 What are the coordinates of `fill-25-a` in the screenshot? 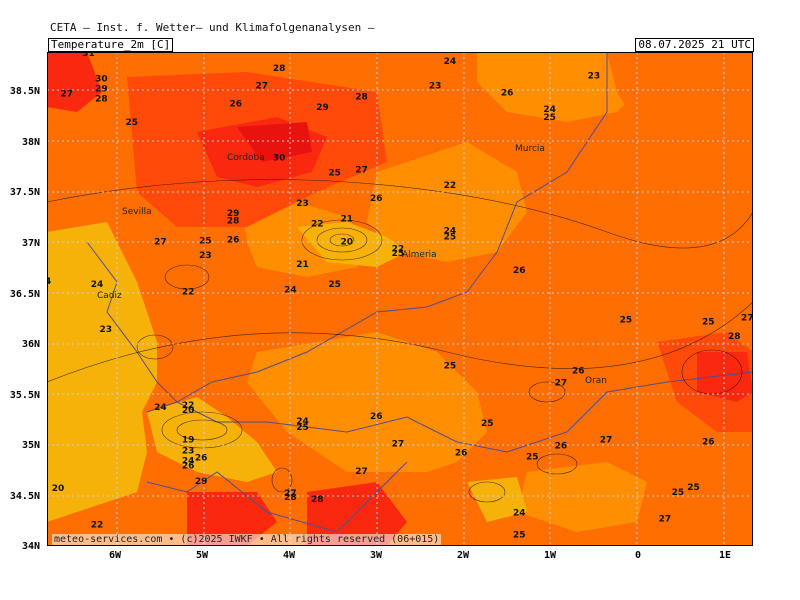 It's located at (367, 402).